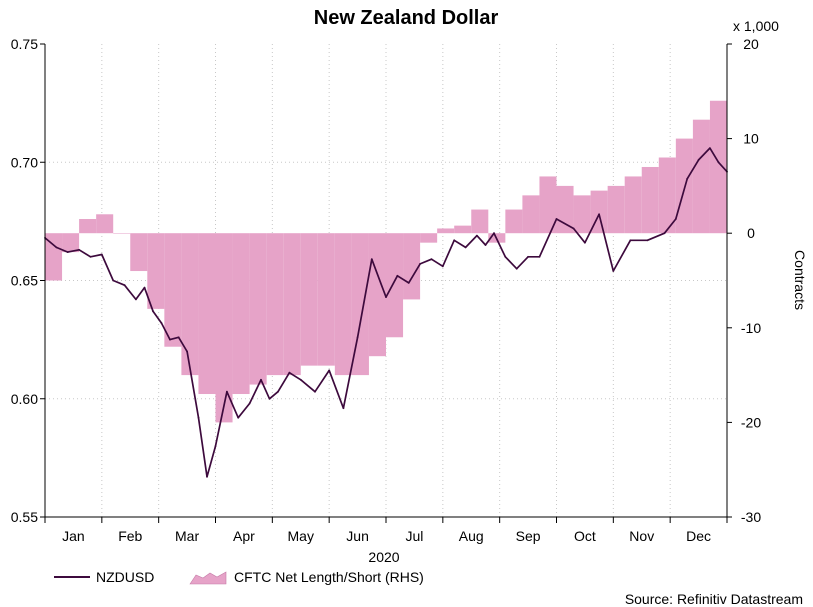 Image resolution: width=813 pixels, height=607 pixels. I want to click on month-label: Aug, so click(471, 536).